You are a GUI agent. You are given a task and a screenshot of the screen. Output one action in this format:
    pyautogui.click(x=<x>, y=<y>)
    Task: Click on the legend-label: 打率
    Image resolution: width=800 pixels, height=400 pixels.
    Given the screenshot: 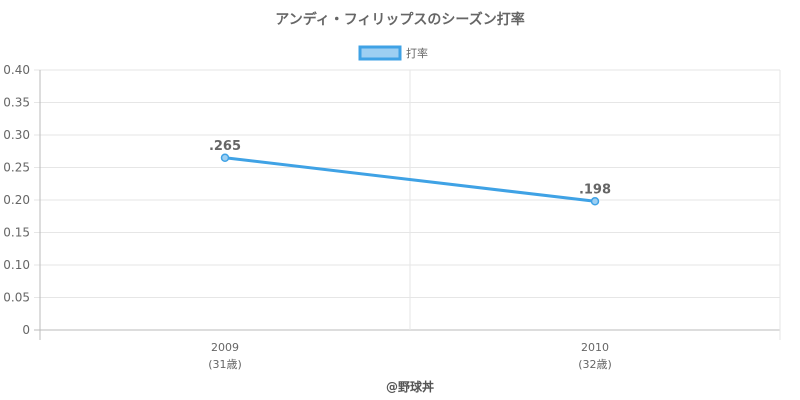 What is the action you would take?
    pyautogui.click(x=417, y=53)
    